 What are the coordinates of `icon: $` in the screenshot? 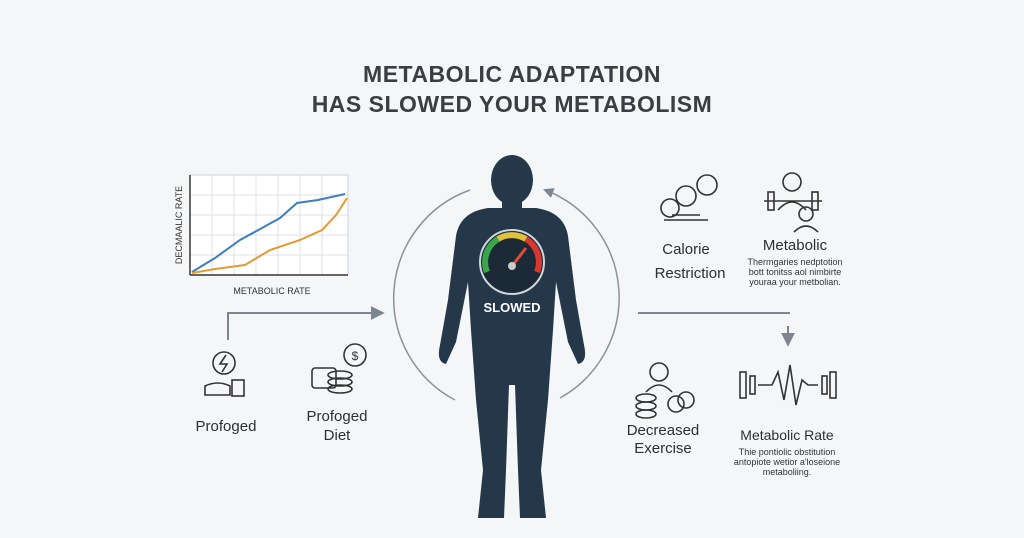 It's located at (339, 368).